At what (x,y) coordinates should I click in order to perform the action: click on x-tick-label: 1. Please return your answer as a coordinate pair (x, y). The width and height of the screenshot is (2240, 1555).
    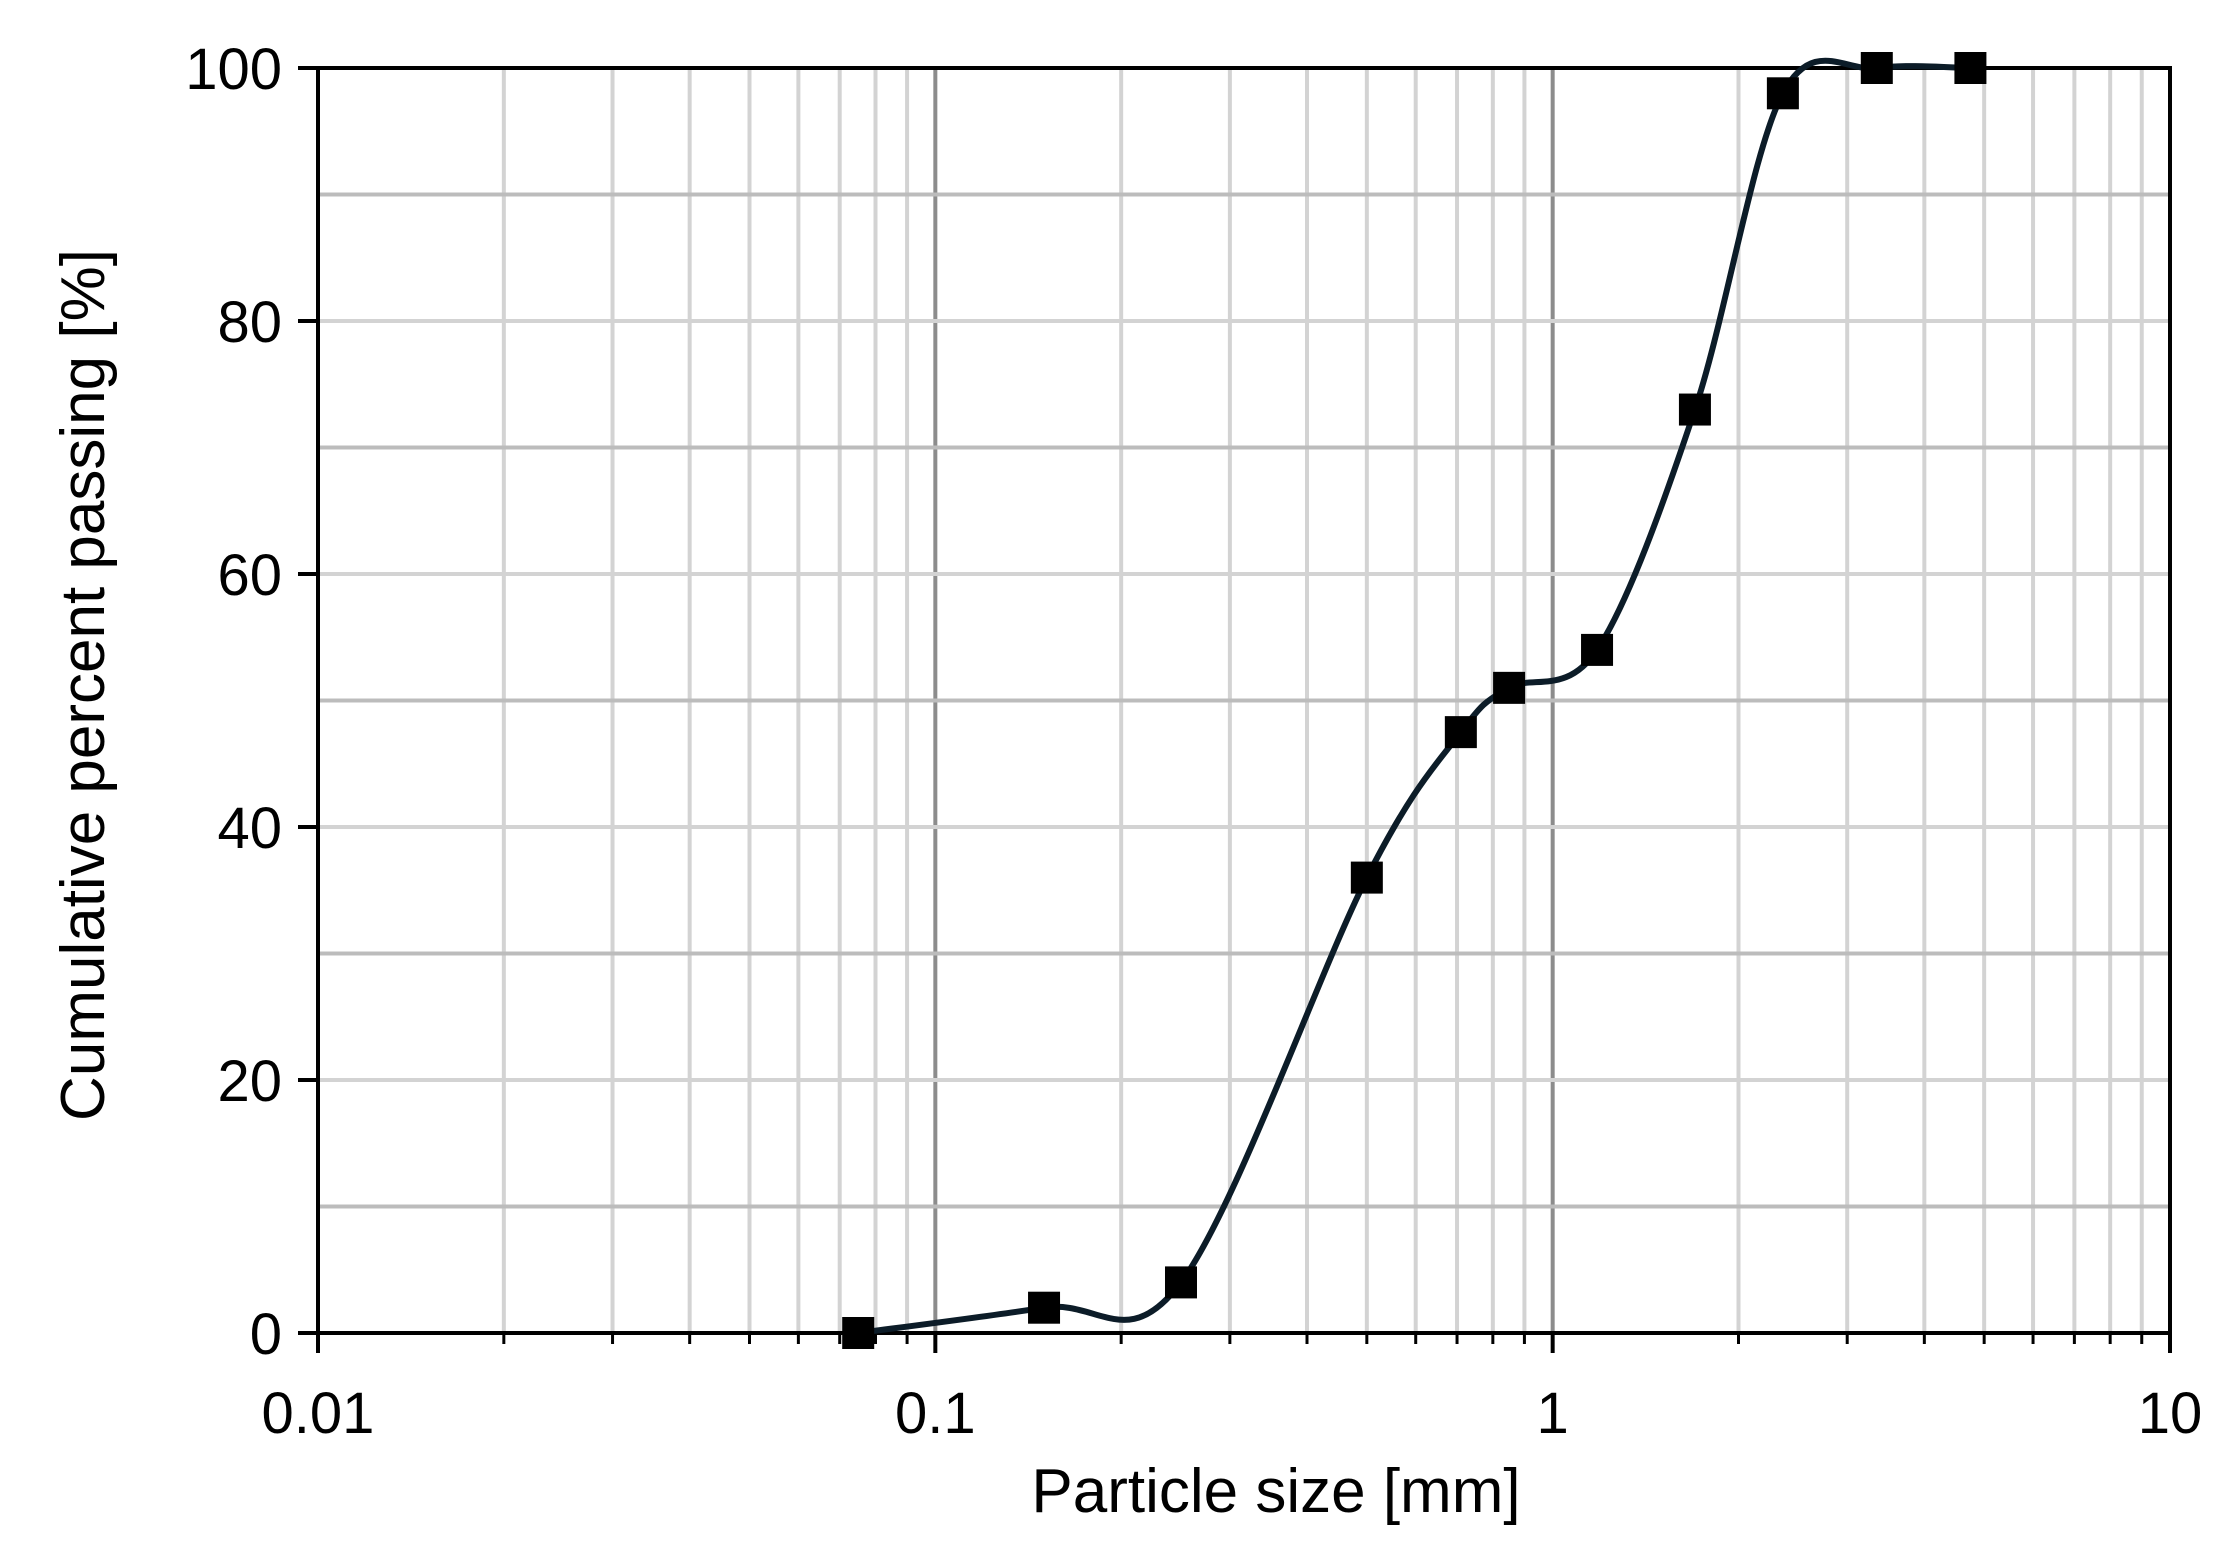
    Looking at the image, I should click on (1553, 1413).